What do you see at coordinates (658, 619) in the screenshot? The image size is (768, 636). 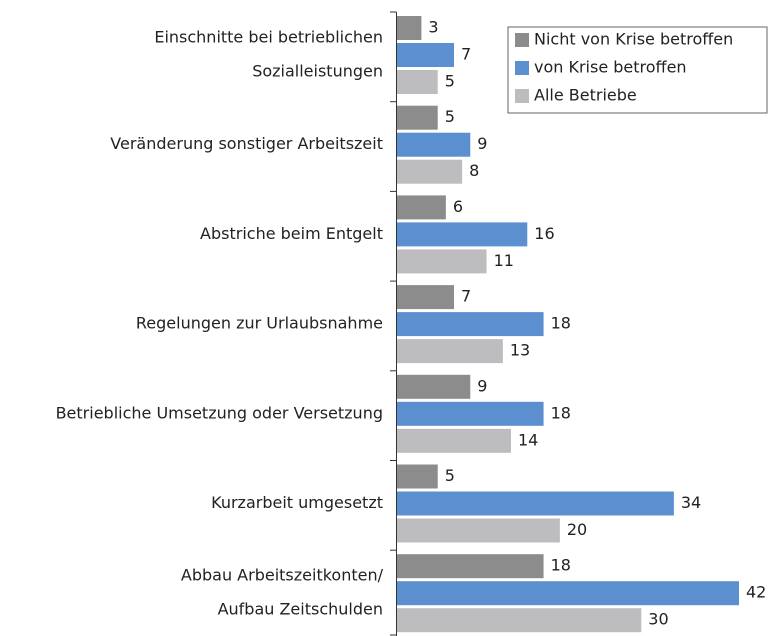 I see `value-label: 30` at bounding box center [658, 619].